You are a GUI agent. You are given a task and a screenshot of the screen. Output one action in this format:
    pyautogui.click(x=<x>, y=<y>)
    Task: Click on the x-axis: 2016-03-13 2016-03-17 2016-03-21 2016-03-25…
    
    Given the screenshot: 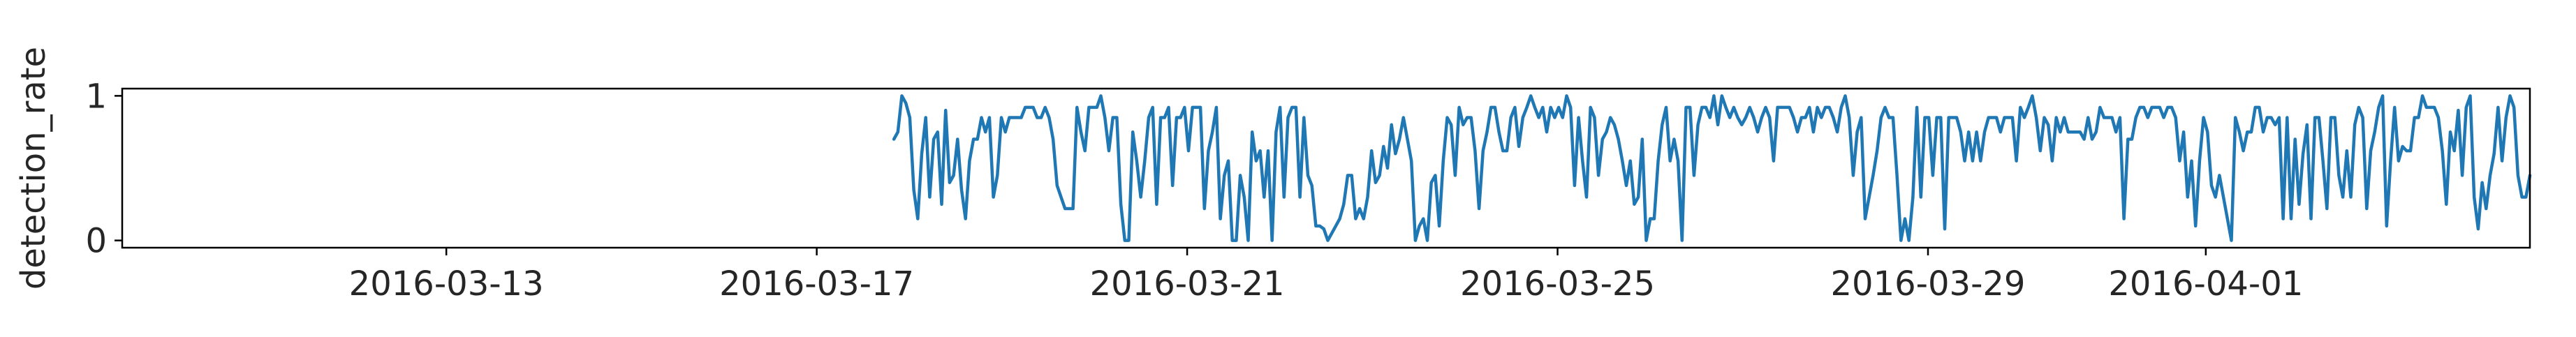 What is the action you would take?
    pyautogui.click(x=1326, y=276)
    